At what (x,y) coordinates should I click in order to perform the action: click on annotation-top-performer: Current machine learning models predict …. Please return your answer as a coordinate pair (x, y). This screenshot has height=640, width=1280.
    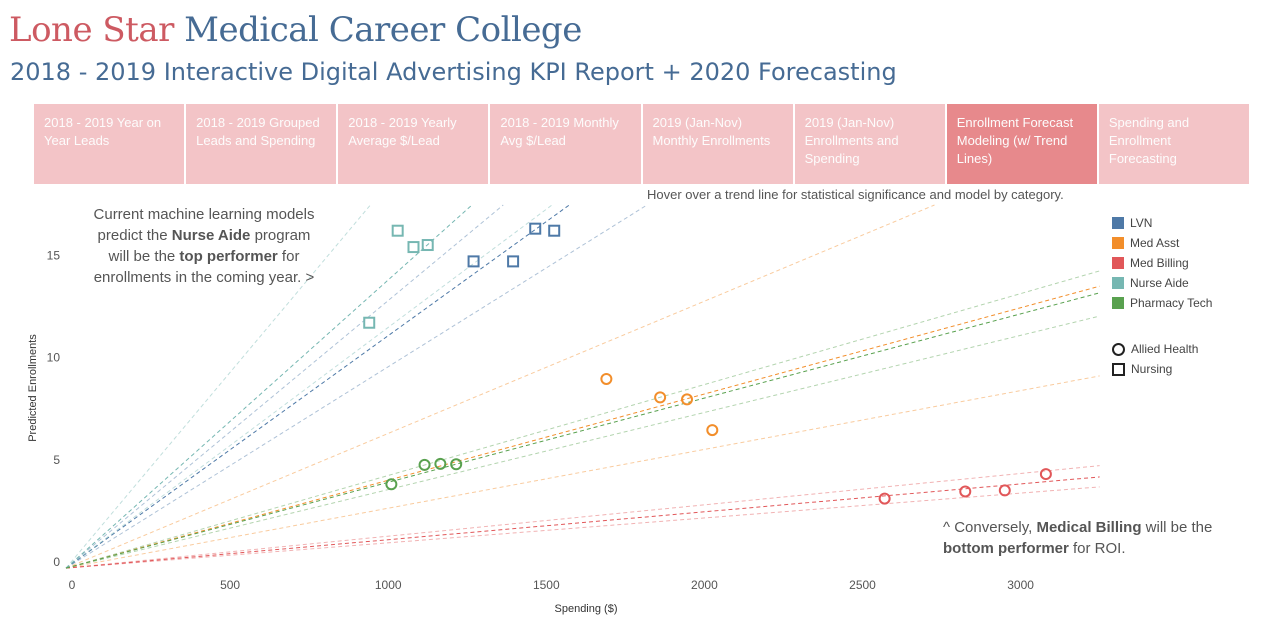
    Looking at the image, I should click on (204, 246).